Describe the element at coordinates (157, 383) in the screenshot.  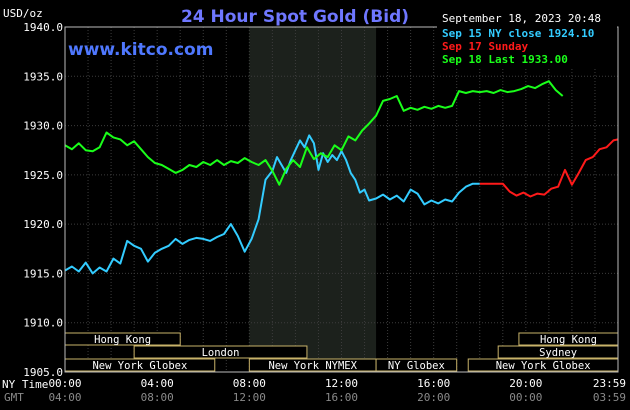
I see `x-tick-label-ny: 04:00` at that location.